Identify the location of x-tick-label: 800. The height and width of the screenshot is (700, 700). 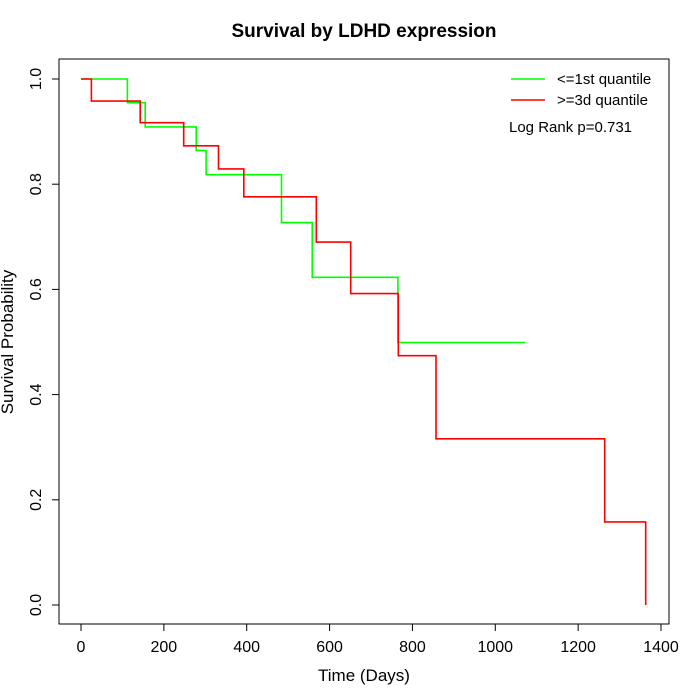
(412, 647).